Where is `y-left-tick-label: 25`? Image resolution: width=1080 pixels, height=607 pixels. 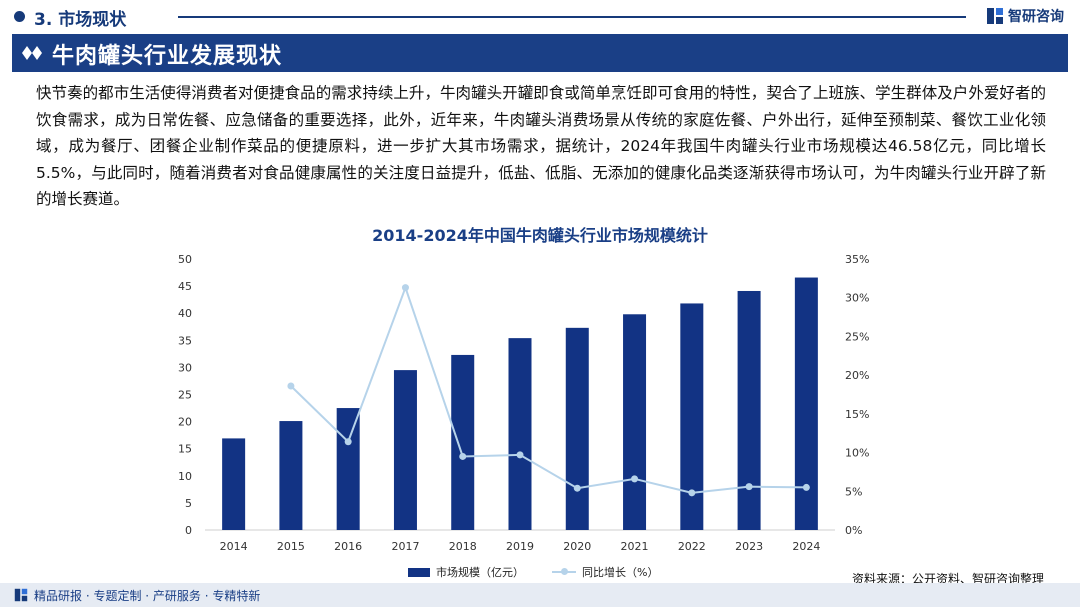 y-left-tick-label: 25 is located at coordinates (185, 395).